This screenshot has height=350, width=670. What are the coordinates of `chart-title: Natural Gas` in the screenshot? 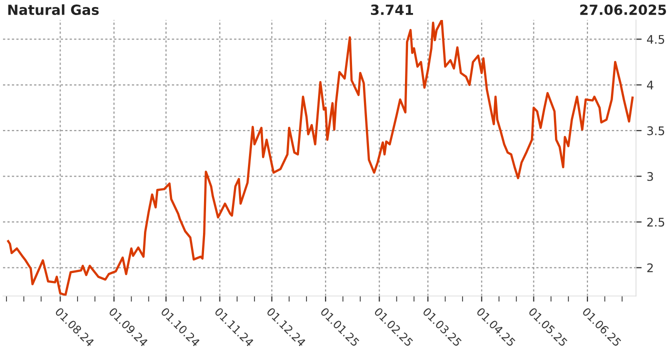 It's located at (53, 10).